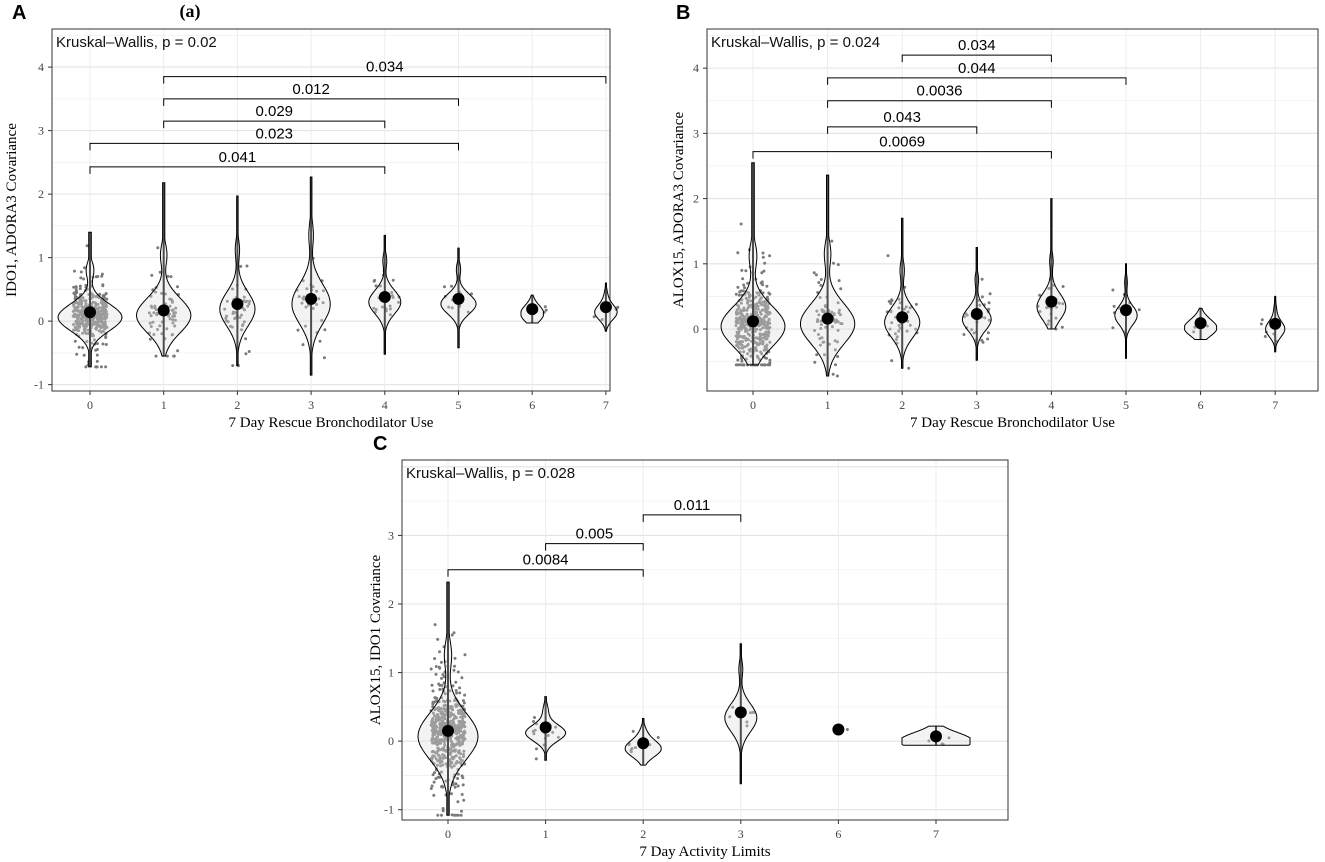 The width and height of the screenshot is (1325, 862). Describe the element at coordinates (741, 834) in the screenshot. I see `x-tick-label: 3` at that location.